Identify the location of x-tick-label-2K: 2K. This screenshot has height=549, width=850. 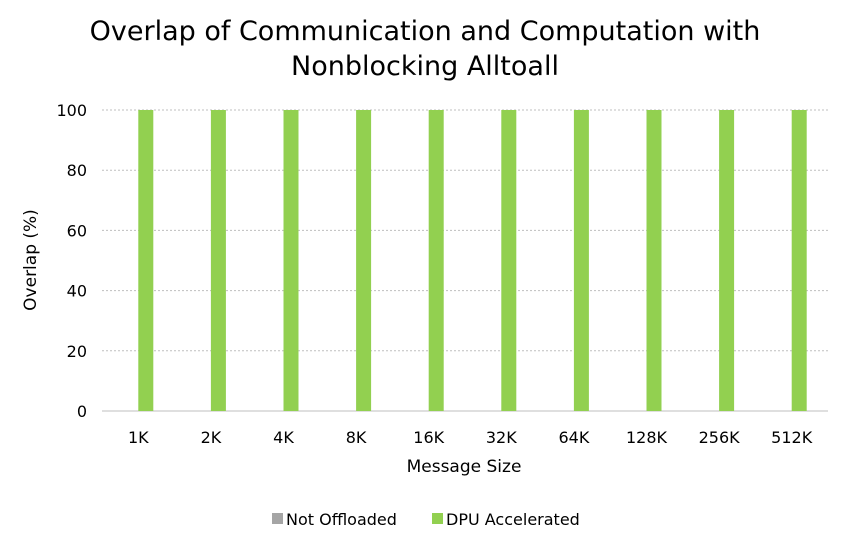
(211, 437).